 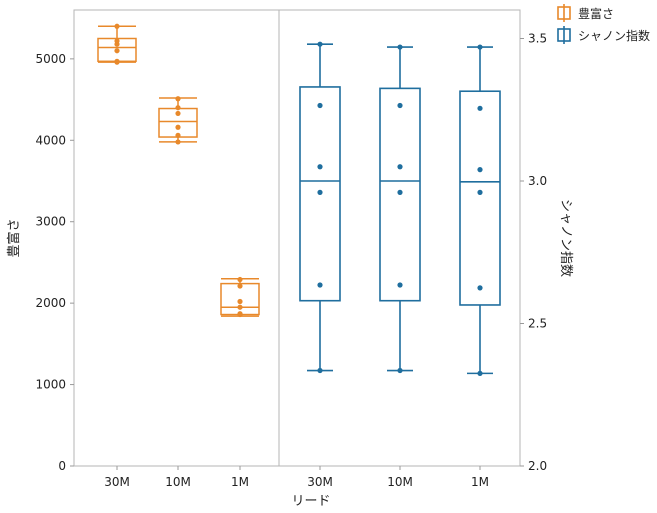 I want to click on box-shannon-10M, so click(x=400, y=209).